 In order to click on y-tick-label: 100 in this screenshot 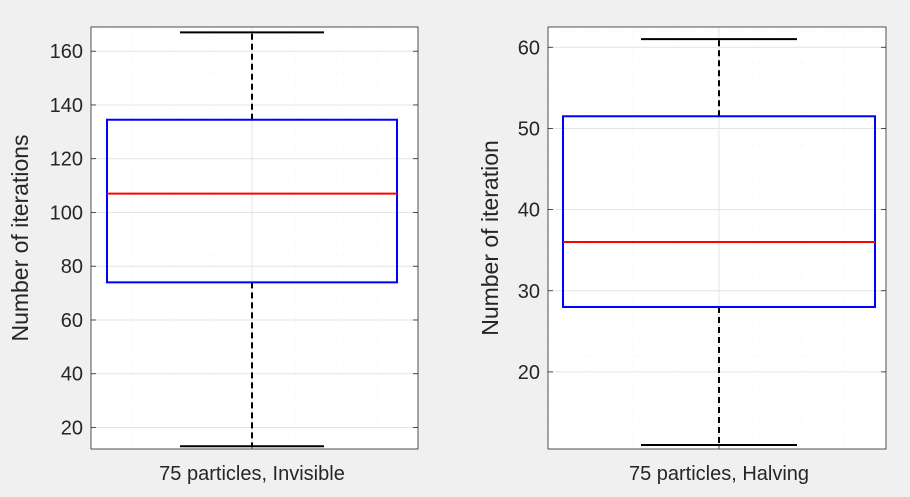, I will do `click(66, 213)`.